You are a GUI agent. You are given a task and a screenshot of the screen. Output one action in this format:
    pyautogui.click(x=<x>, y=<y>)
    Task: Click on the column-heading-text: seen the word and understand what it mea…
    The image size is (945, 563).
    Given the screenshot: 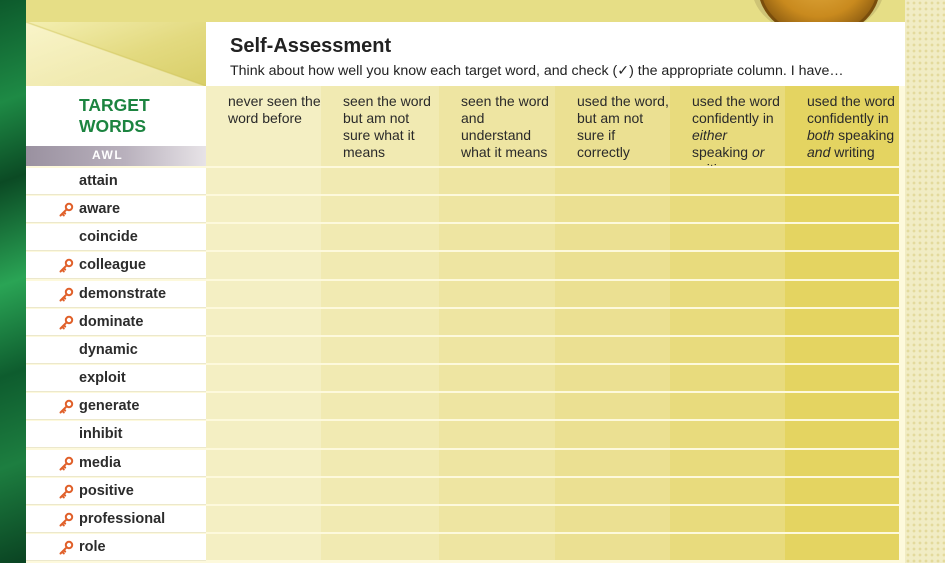 What is the action you would take?
    pyautogui.click(x=505, y=126)
    